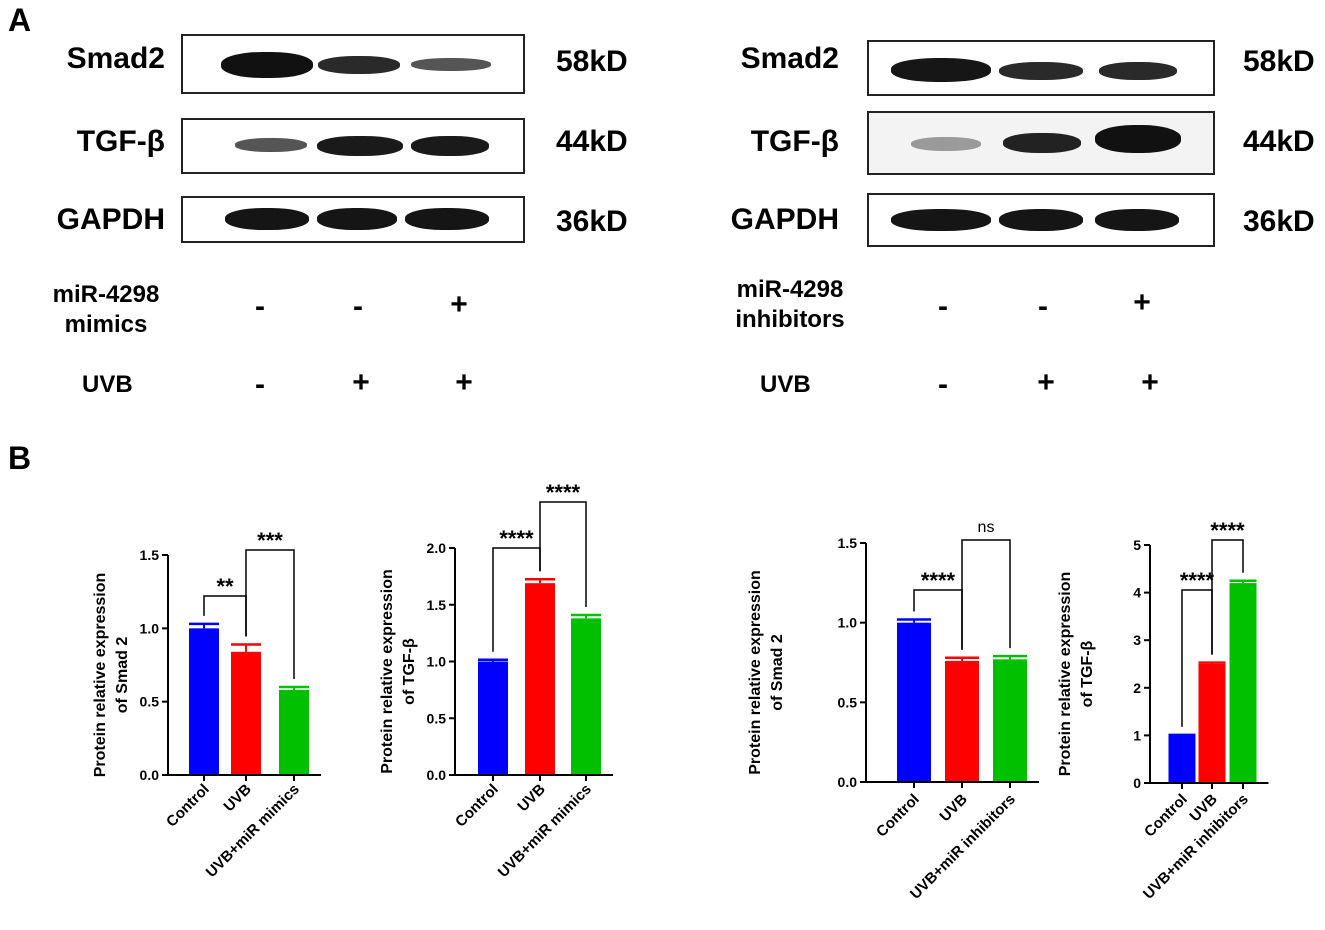 This screenshot has width=1325, height=930. I want to click on y-tick-label: 1, so click(1137, 735).